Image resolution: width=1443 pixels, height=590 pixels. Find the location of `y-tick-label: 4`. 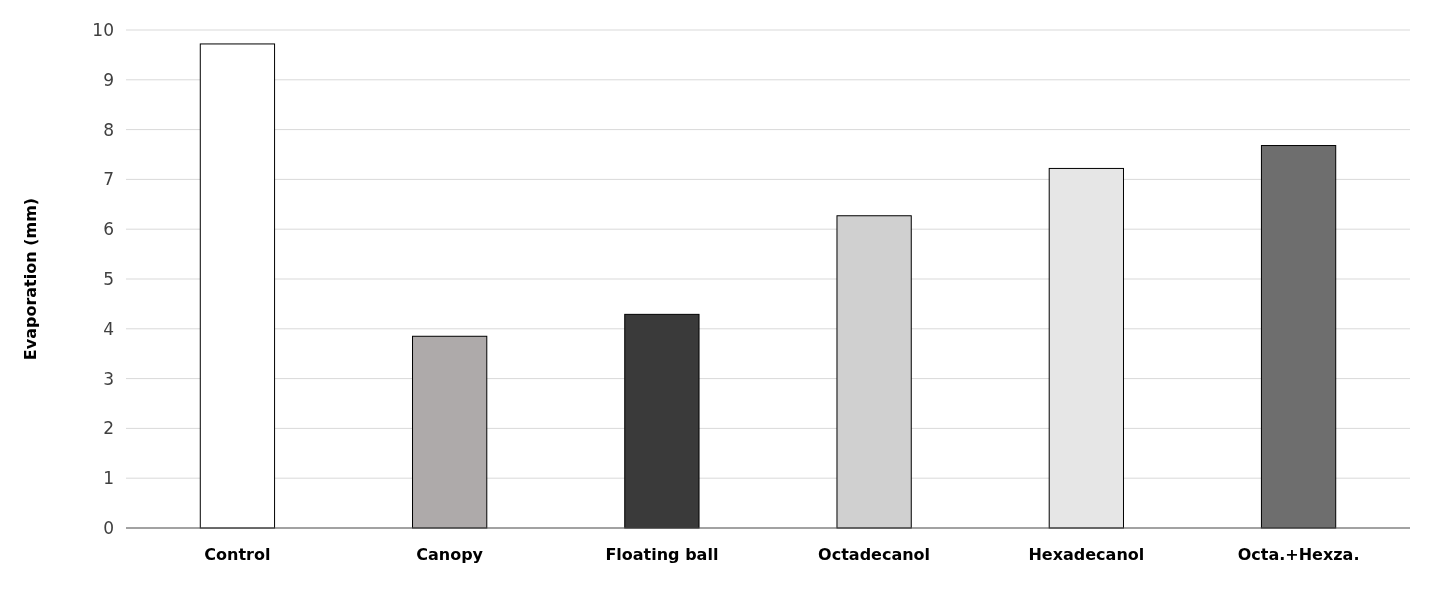

y-tick-label: 4 is located at coordinates (108, 328).